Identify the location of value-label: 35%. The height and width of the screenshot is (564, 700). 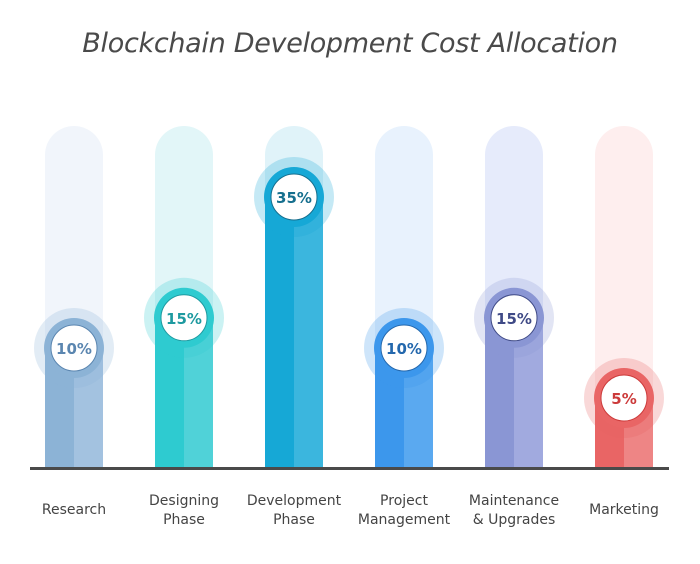
(294, 198).